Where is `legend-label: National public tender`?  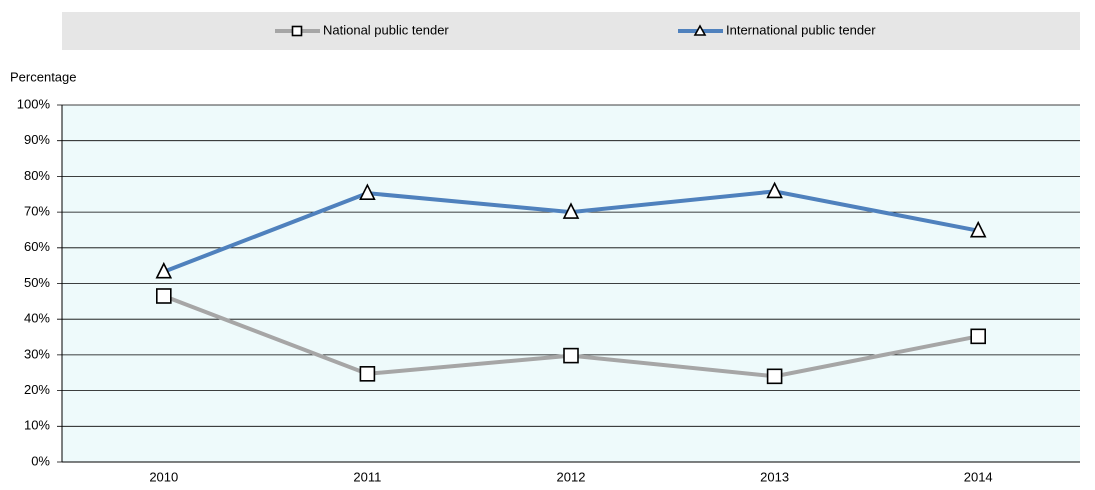 legend-label: National public tender is located at coordinates (386, 29).